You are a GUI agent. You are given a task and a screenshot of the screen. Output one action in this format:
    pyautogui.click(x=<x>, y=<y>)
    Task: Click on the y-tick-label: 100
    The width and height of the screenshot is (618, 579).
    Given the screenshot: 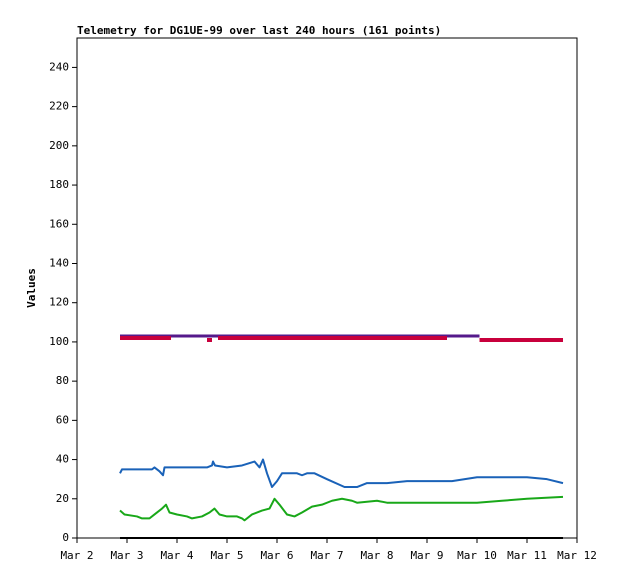 What is the action you would take?
    pyautogui.click(x=59, y=341)
    